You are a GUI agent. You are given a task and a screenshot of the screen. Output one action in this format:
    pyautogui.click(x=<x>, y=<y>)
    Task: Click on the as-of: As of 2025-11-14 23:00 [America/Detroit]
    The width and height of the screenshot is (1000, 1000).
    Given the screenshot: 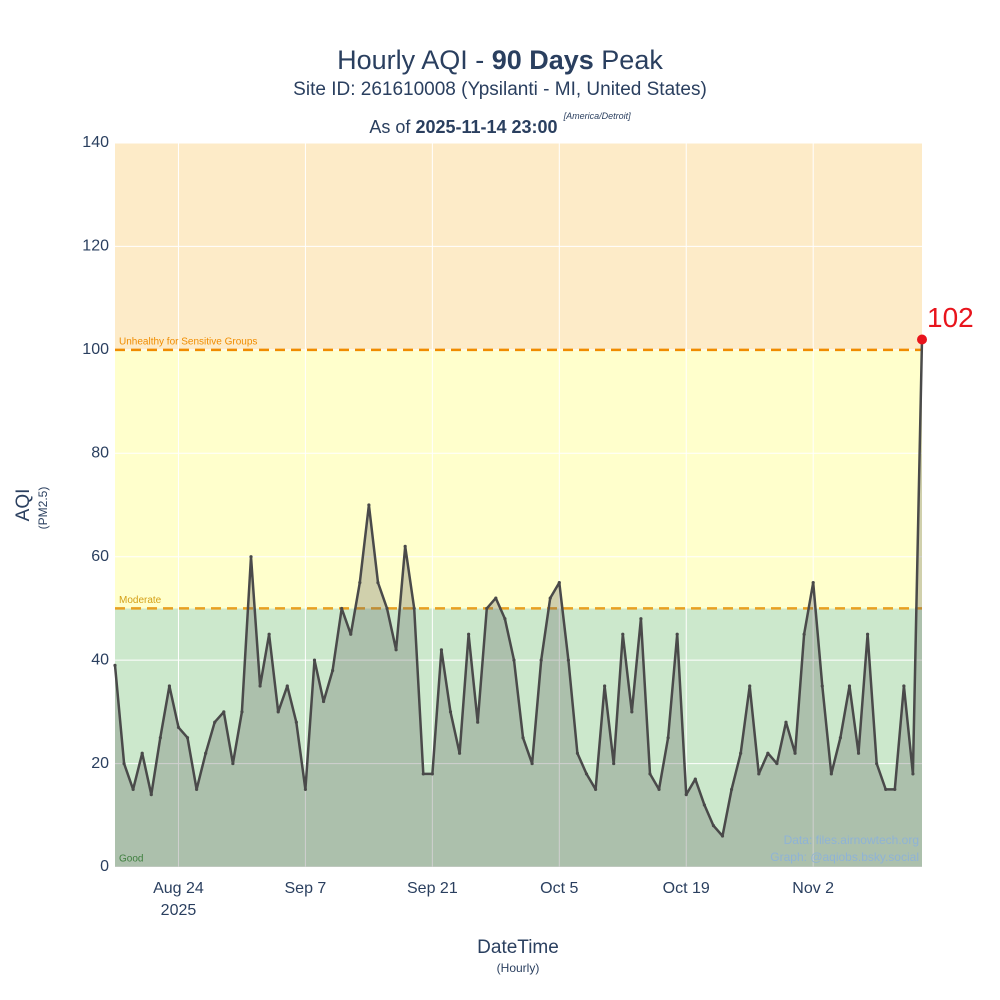 What is the action you would take?
    pyautogui.click(x=500, y=123)
    